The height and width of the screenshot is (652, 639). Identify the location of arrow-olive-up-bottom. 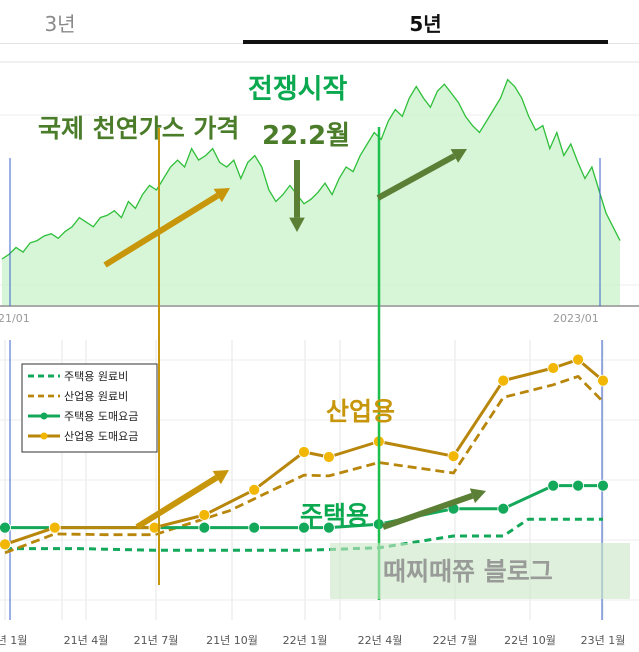
(428, 511).